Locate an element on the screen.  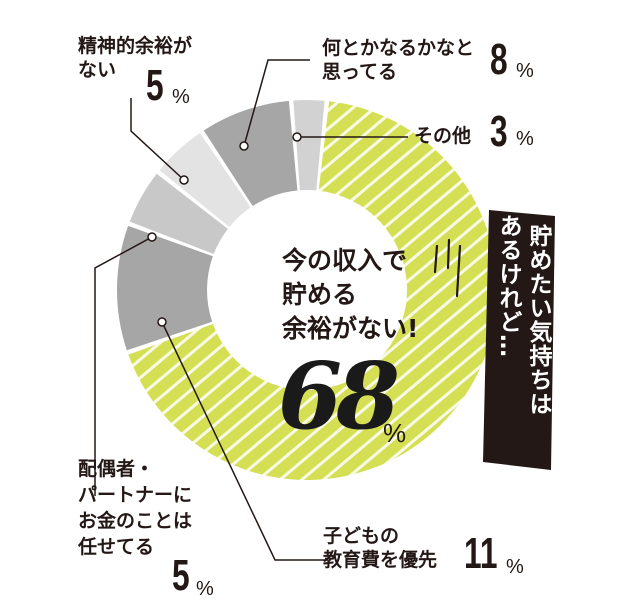
label-kodomo-line-2: 教育費を優先 is located at coordinates (380, 560).